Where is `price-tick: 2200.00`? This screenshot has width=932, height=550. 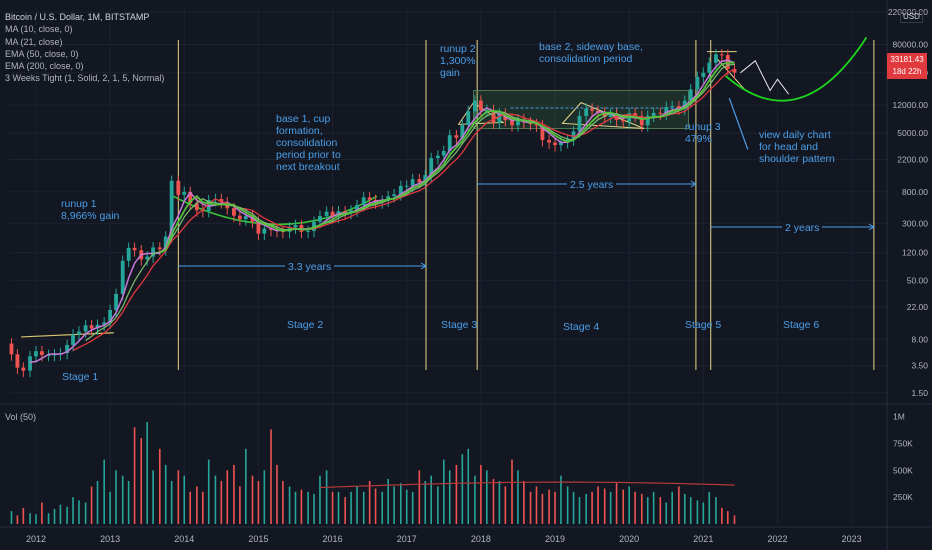 price-tick: 2200.00 is located at coordinates (912, 159).